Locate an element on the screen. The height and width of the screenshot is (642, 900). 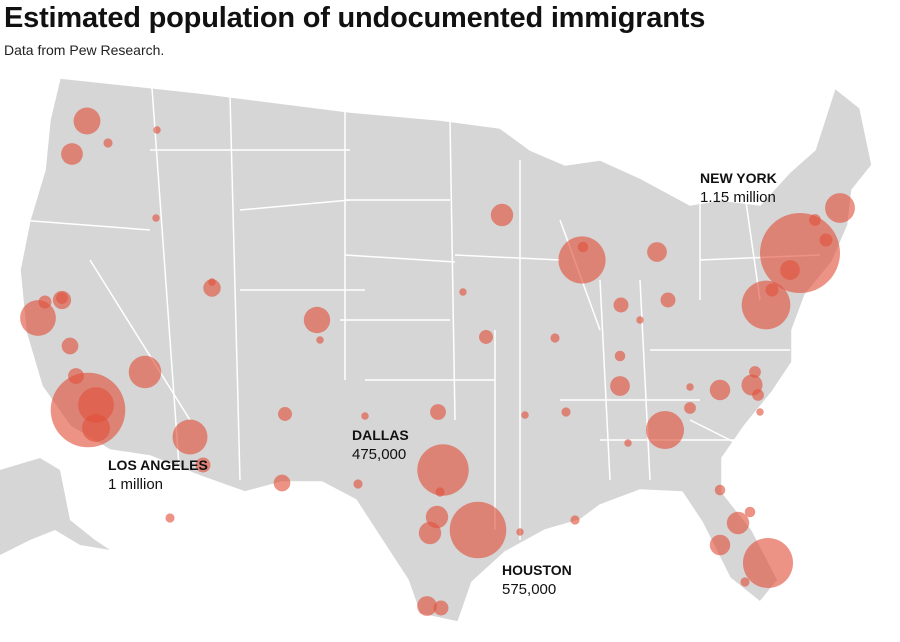
city-value: 1 million is located at coordinates (136, 484).